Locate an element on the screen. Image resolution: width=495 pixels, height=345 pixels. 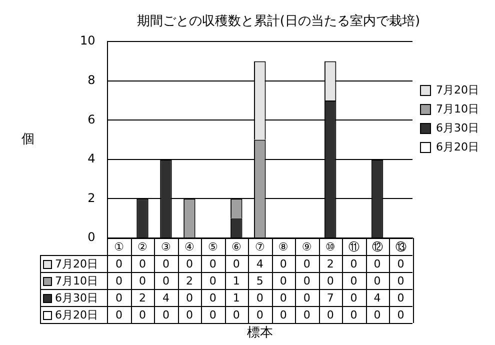
text: 6月30日 is located at coordinates (76, 297).